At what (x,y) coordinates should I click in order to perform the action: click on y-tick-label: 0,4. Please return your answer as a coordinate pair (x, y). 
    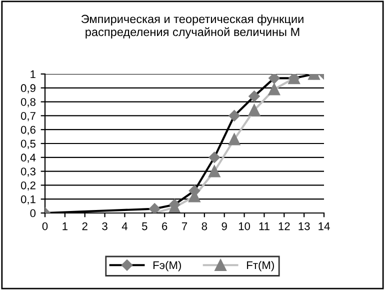
    Looking at the image, I should click on (28, 158).